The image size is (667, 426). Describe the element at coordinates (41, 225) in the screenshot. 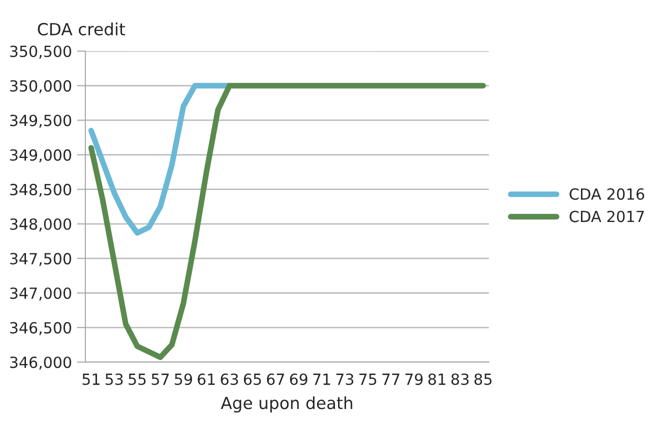

I see `y-tick-label: 348,000` at that location.